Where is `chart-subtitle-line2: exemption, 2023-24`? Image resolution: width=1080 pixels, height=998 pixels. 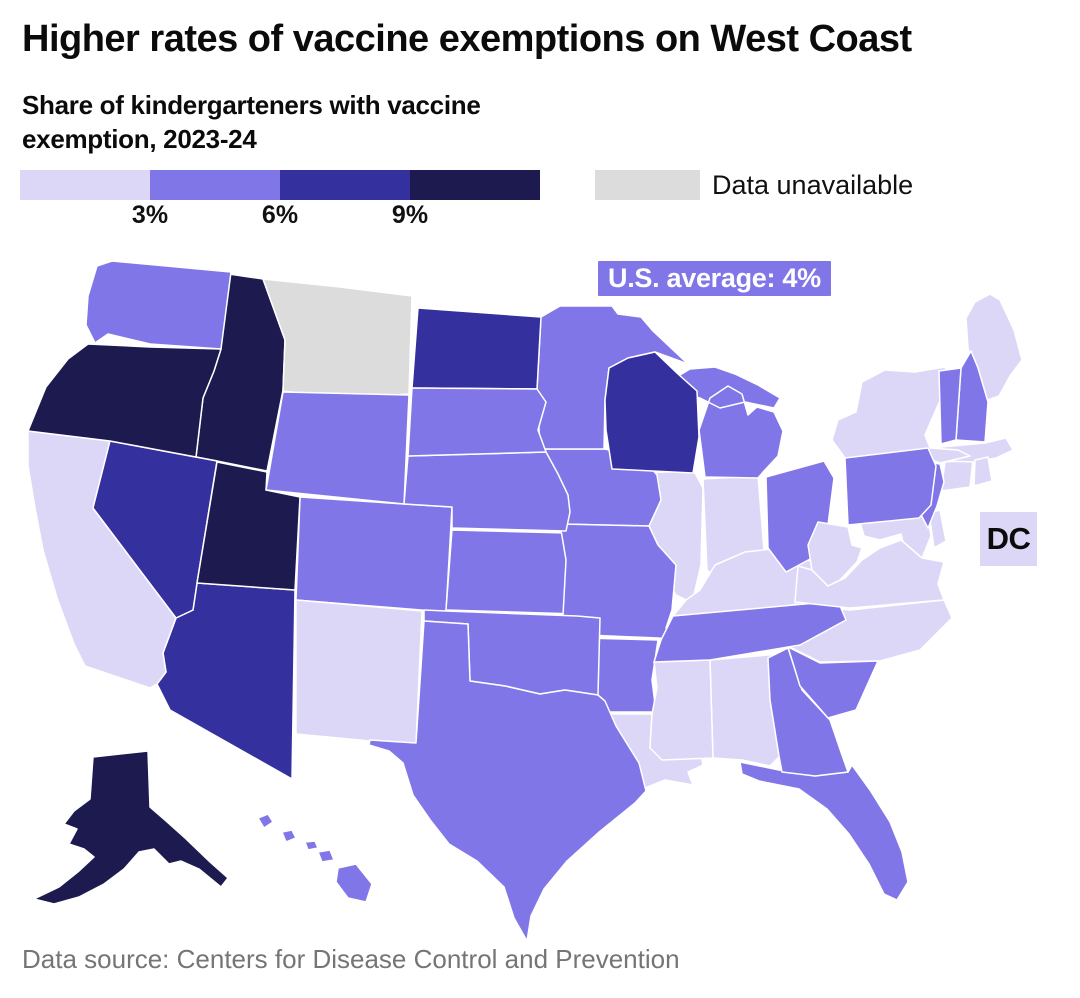
chart-subtitle-line2: exemption, 2023-24 is located at coordinates (139, 139).